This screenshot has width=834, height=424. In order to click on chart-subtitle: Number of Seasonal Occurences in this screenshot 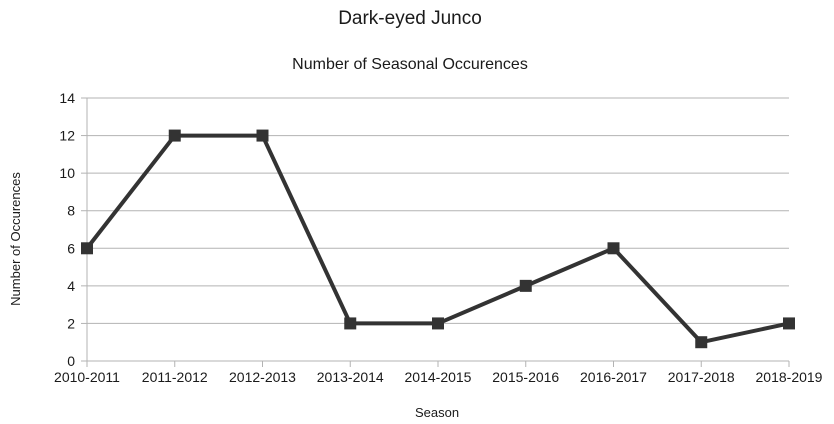, I will do `click(410, 64)`.